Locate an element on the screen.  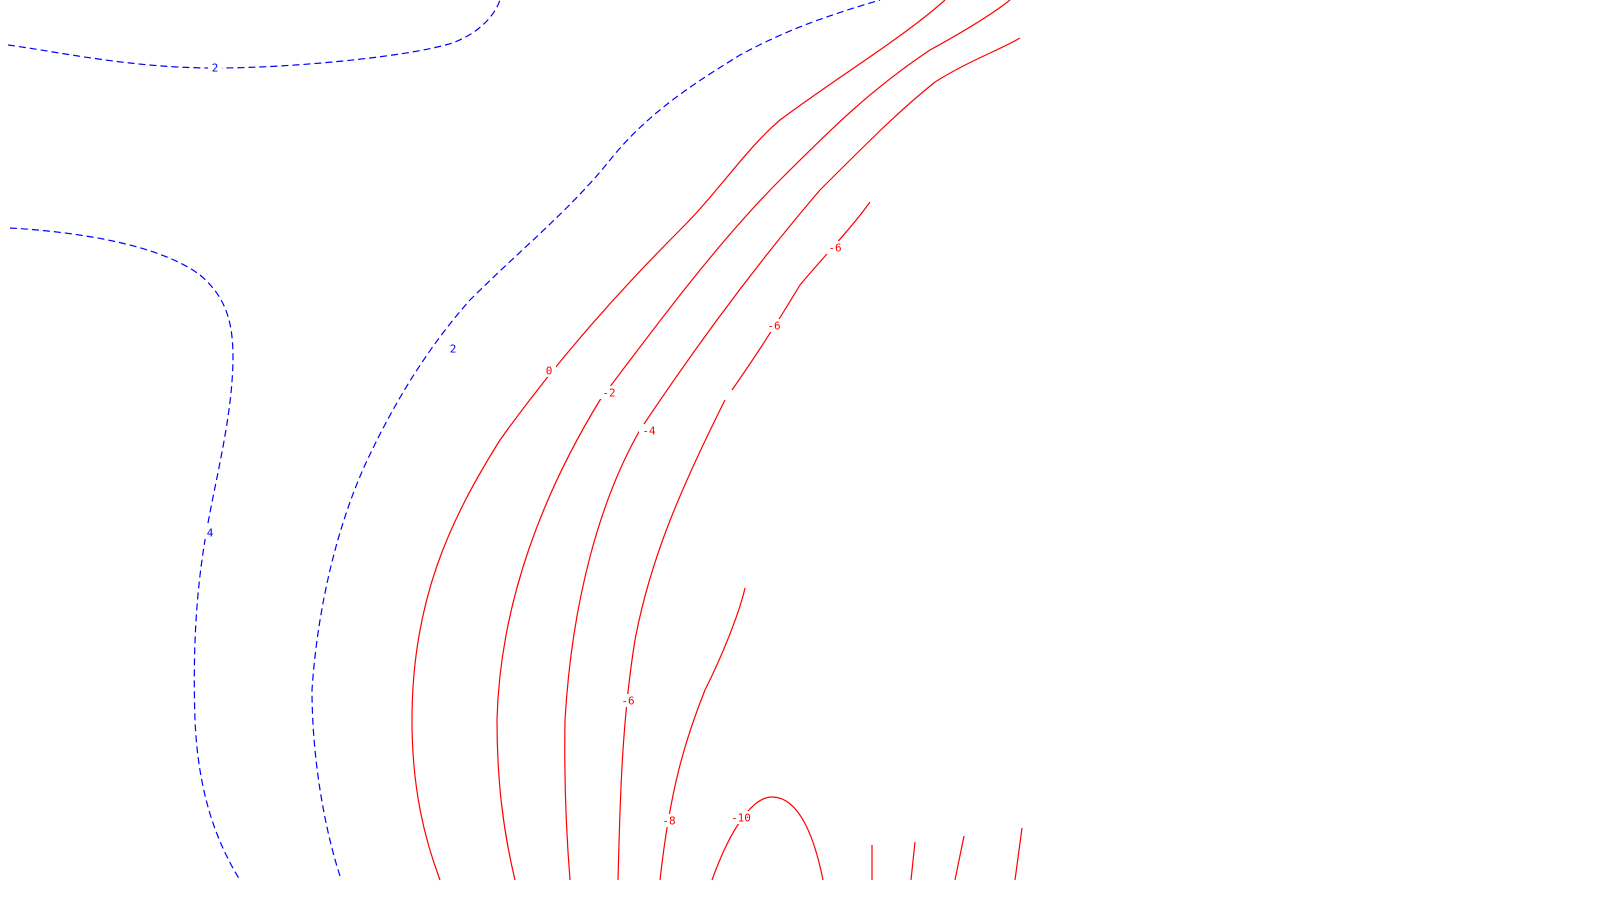
contour-label-0: 0 is located at coordinates (549, 371).